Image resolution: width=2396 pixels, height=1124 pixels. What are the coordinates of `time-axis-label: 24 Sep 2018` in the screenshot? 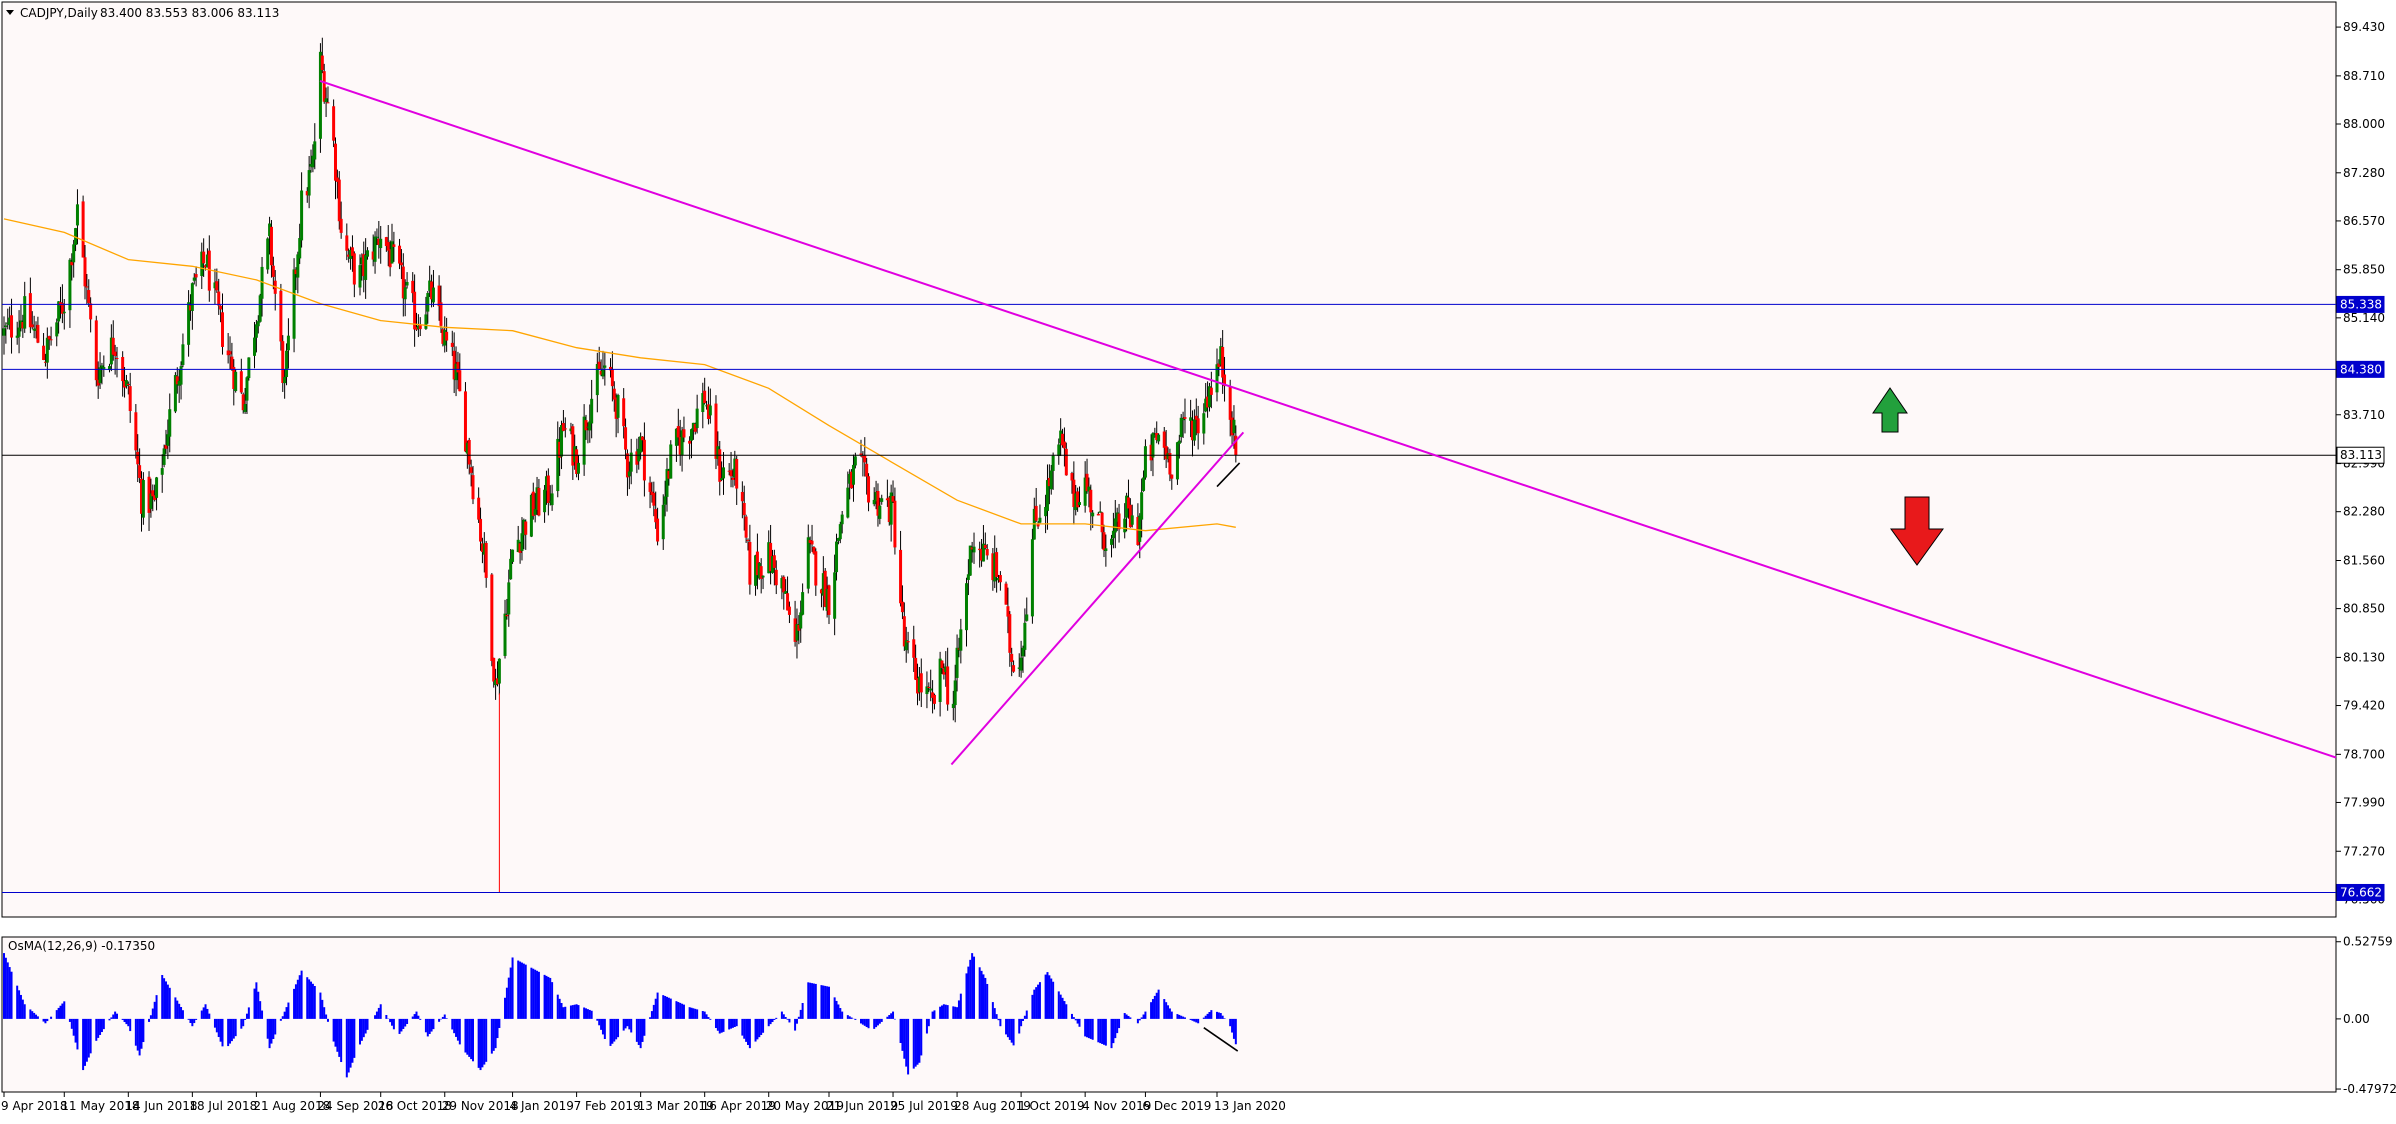 It's located at (355, 1106).